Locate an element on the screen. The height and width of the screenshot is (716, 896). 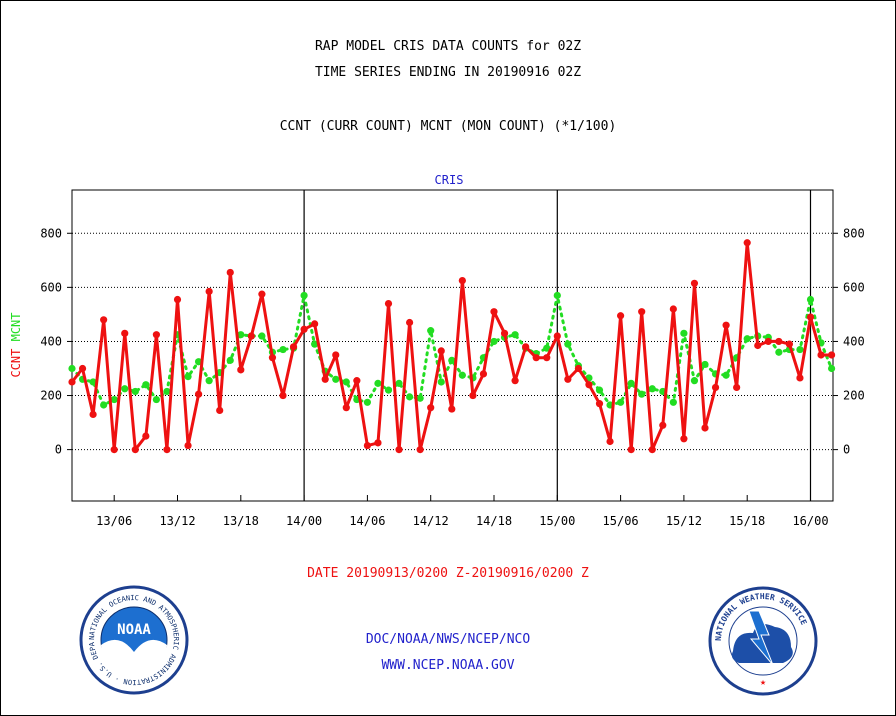
y-axis-label-mcnt: MCNT is located at coordinates (16, 326).